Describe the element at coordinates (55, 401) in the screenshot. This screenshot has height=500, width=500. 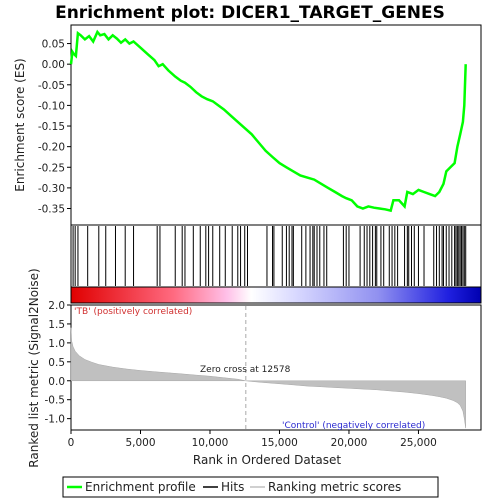
I see `metric-y-tick-label: -0.5` at that location.